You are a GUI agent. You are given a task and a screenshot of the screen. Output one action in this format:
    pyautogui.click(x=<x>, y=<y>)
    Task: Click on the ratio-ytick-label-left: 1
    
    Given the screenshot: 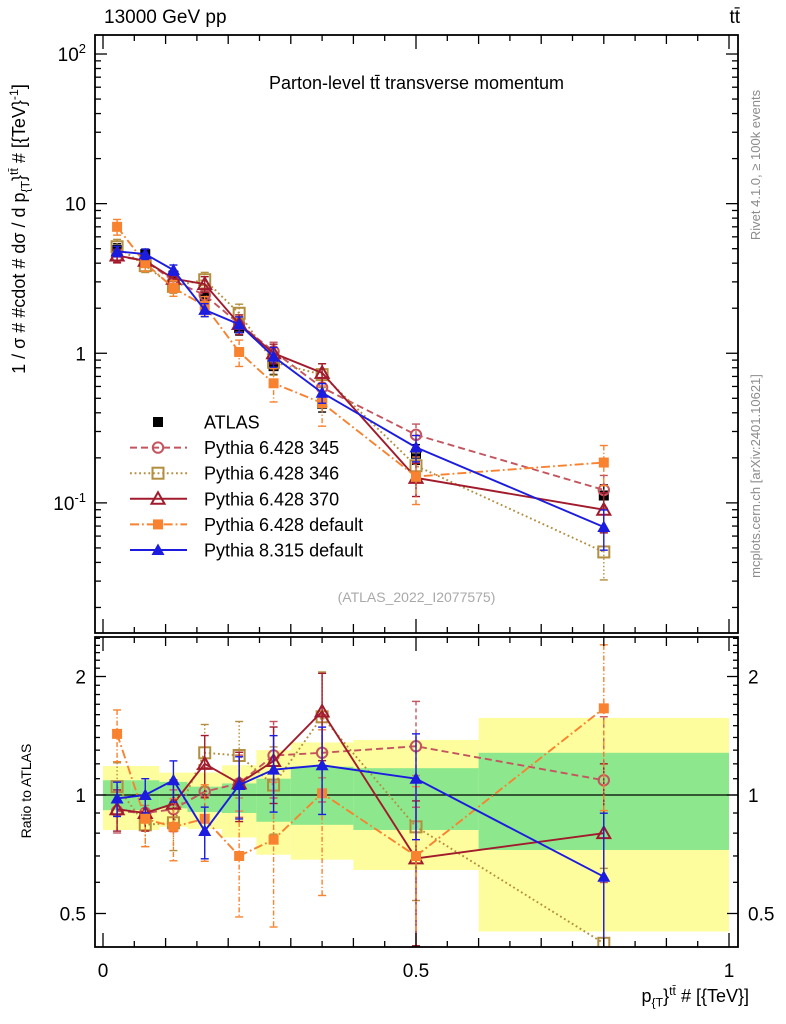 What is the action you would take?
    pyautogui.click(x=80, y=796)
    